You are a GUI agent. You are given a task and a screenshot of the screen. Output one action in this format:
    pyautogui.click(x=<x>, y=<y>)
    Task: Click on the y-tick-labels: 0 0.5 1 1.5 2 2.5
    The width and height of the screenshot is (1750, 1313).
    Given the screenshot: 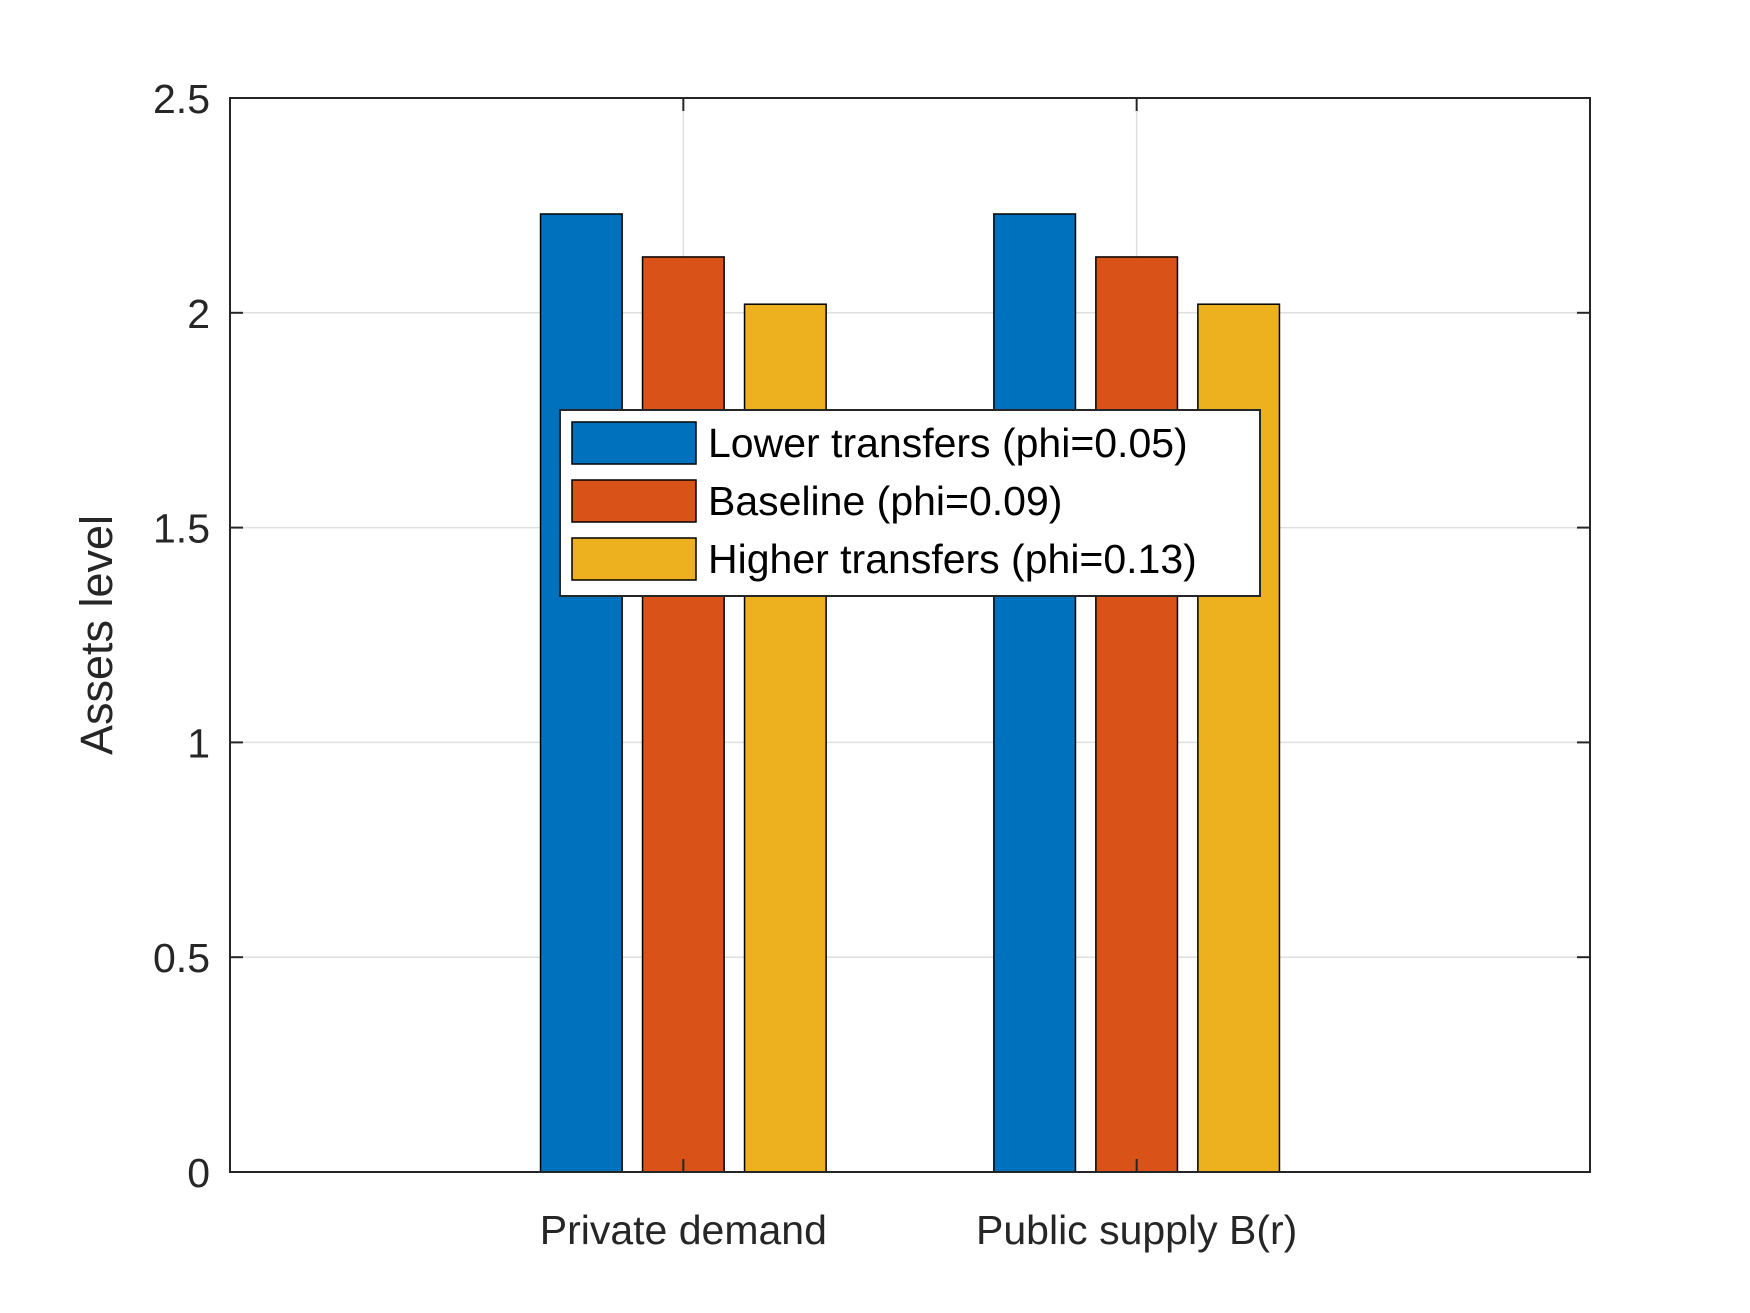 What is the action you would take?
    pyautogui.click(x=181, y=636)
    